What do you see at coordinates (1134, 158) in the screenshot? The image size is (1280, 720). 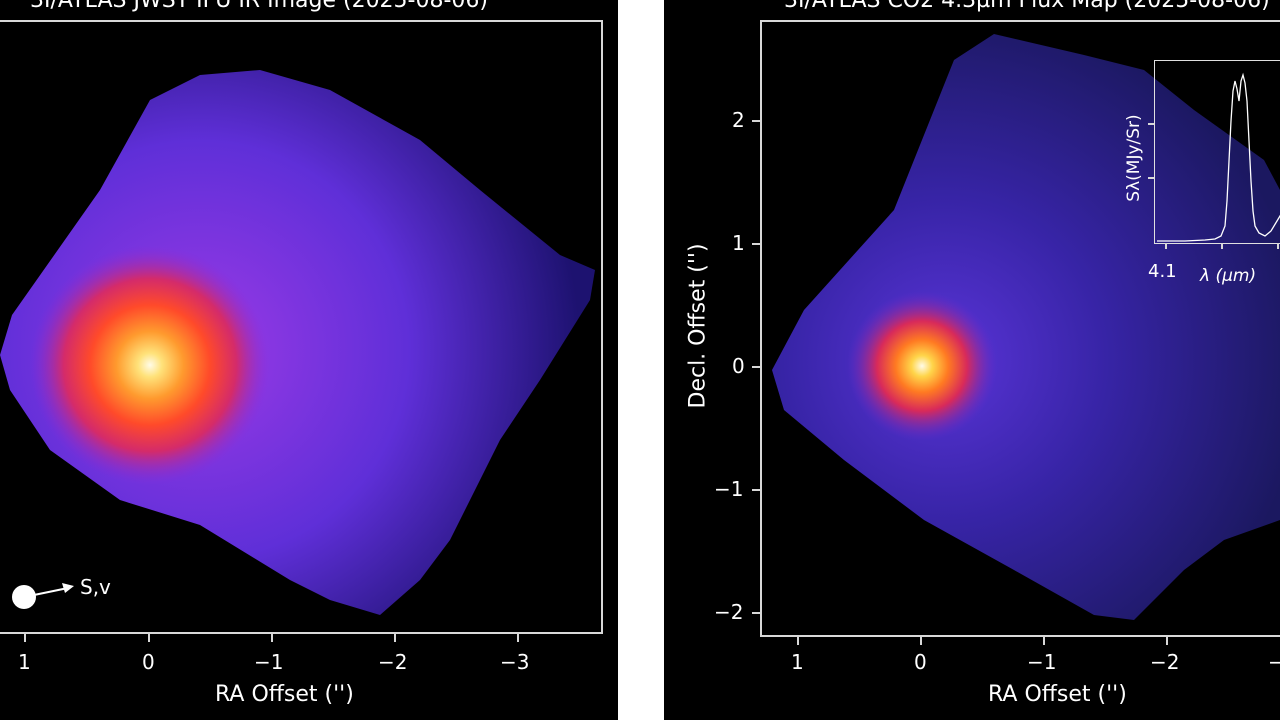 I see `inset-y-label: Sλ(MJy/Sr)` at bounding box center [1134, 158].